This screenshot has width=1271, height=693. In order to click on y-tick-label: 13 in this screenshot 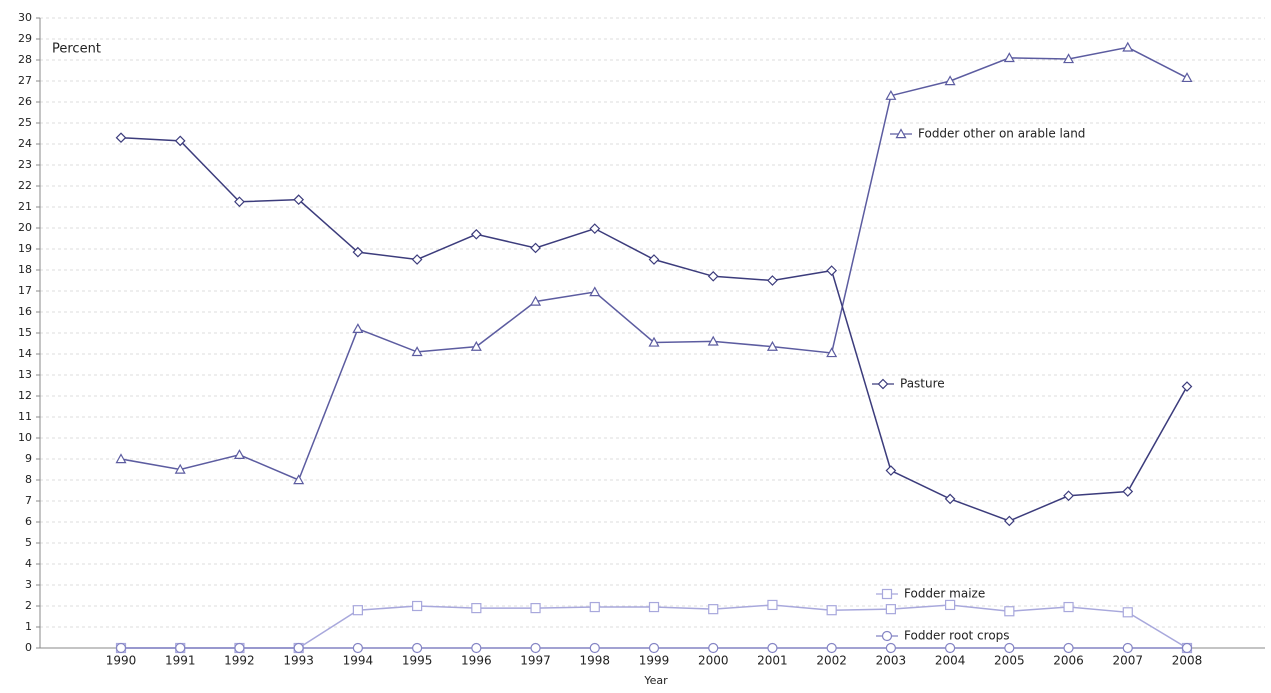, I will do `click(25, 374)`.